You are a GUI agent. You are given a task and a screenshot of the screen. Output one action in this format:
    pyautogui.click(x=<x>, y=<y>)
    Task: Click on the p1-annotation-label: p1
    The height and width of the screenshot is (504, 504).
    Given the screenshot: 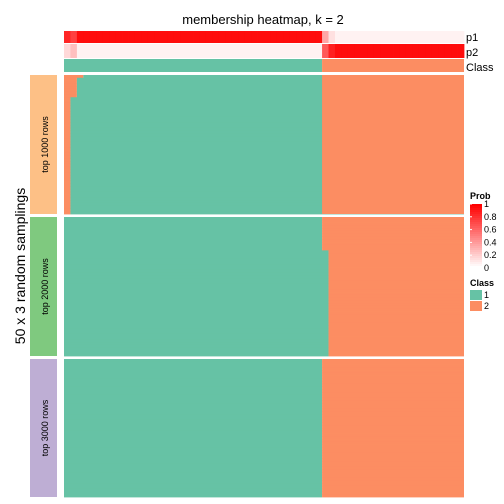 What is the action you would take?
    pyautogui.click(x=472, y=38)
    